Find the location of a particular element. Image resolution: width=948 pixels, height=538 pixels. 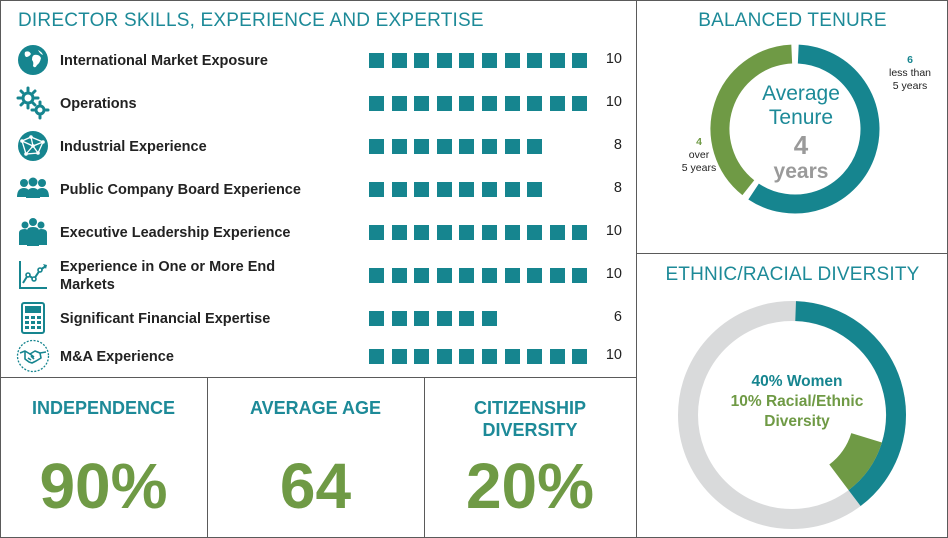

tenure-label-less-than-line2: 5 years is located at coordinates (910, 86).